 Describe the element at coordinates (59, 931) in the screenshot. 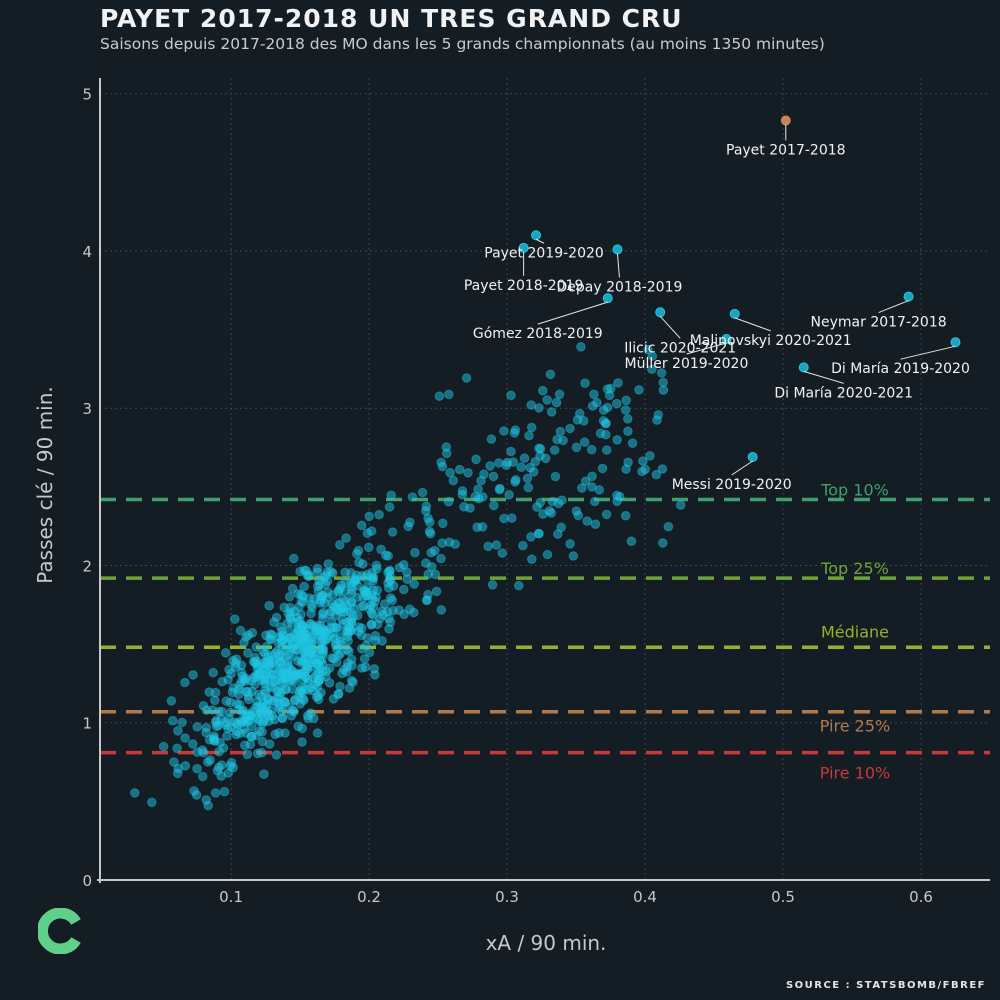

I see `brand-logo` at that location.